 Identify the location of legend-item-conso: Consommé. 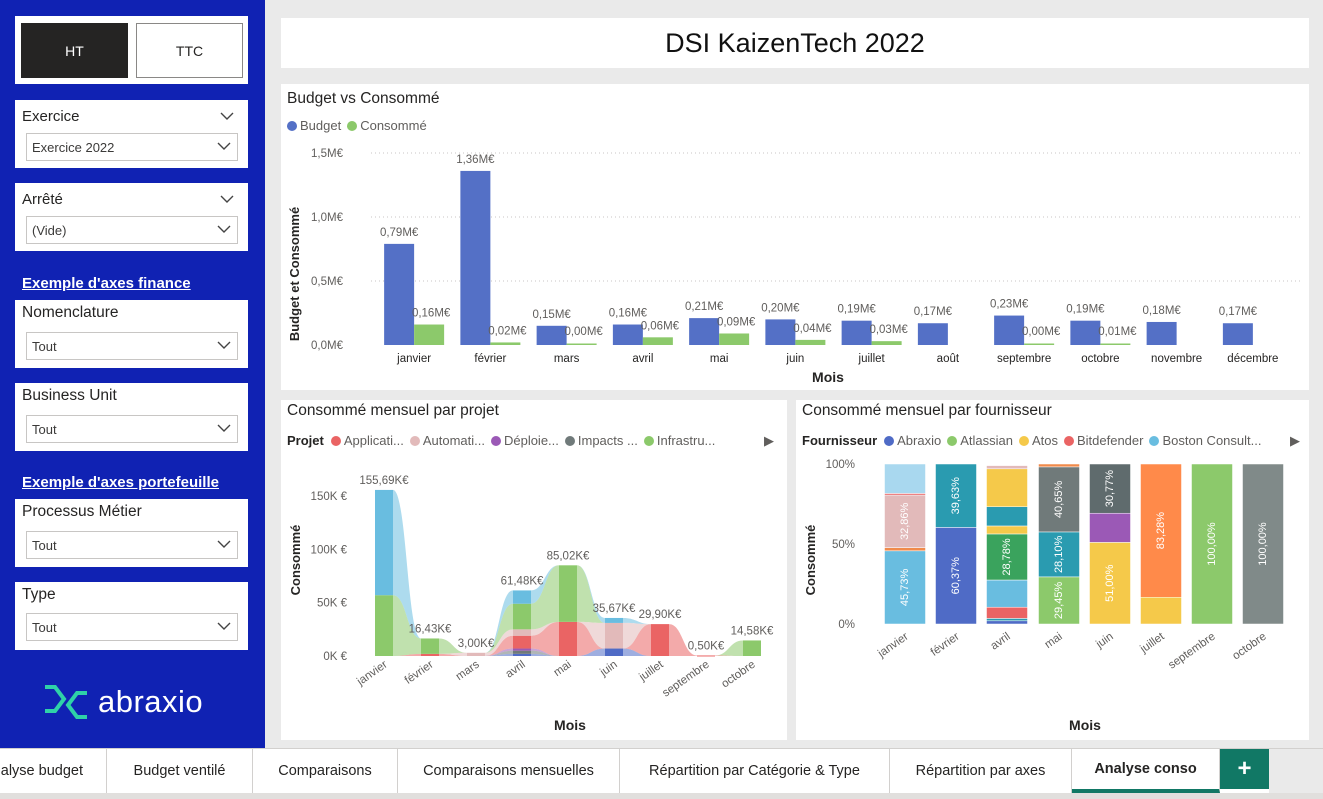
(387, 125).